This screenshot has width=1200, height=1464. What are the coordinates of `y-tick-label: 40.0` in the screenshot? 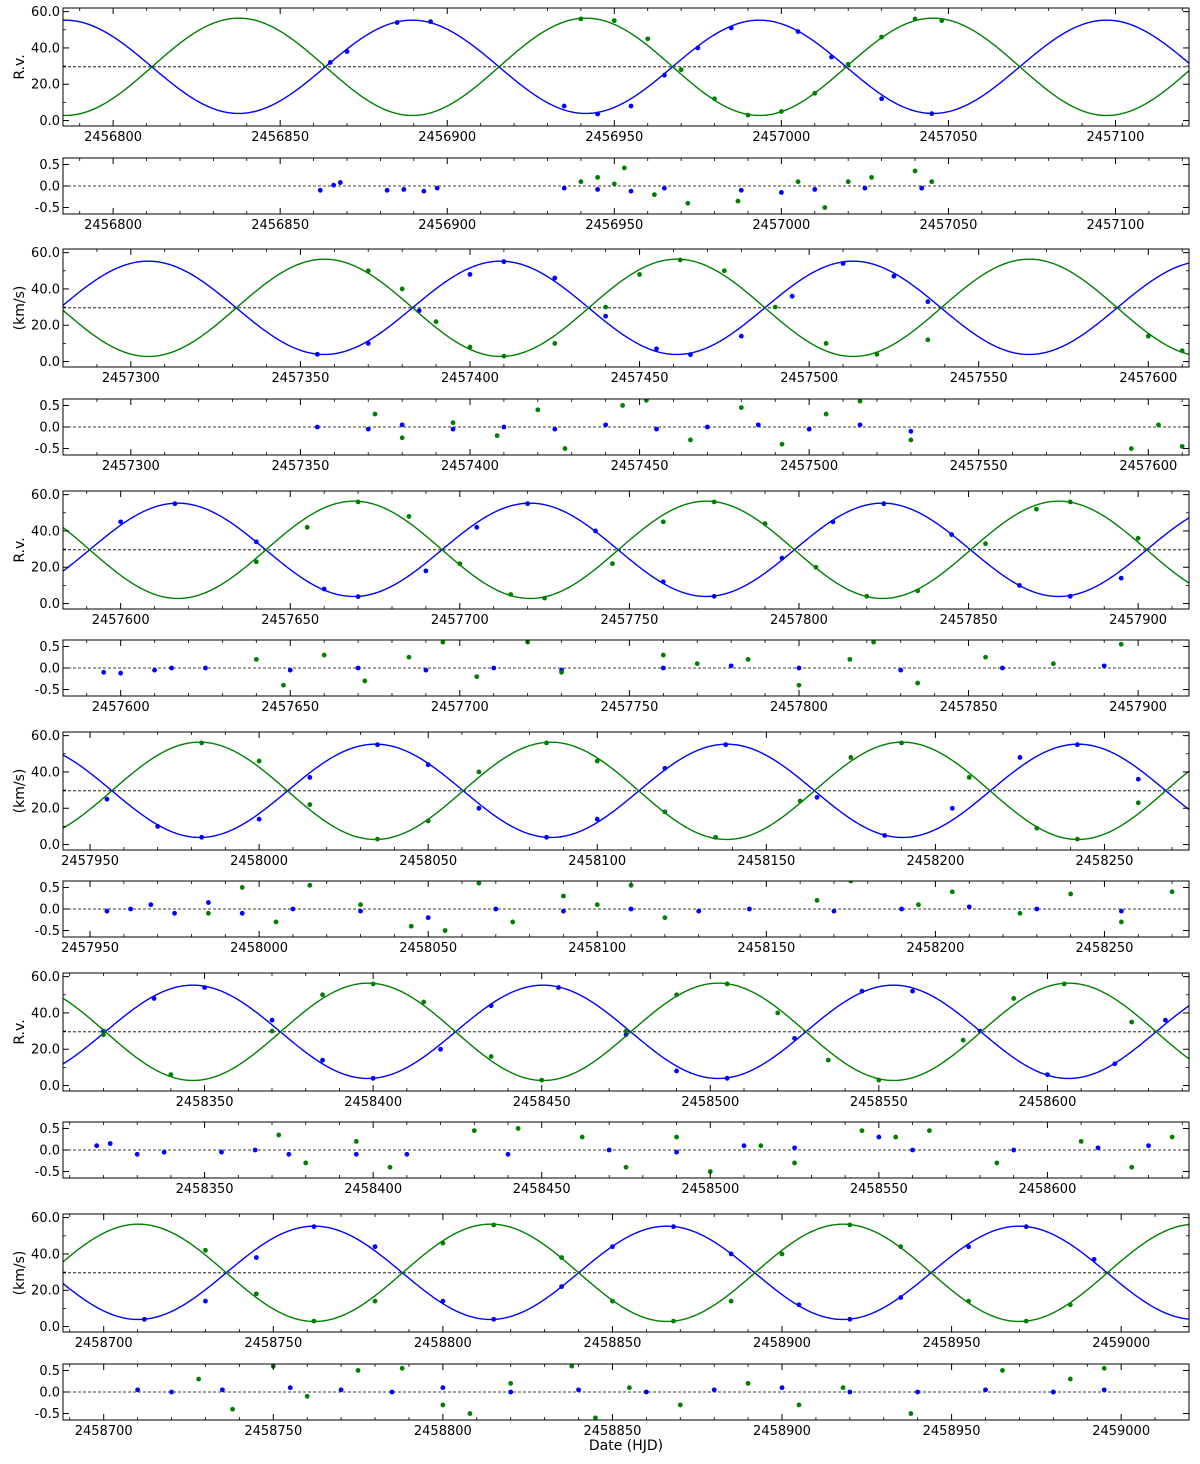 It's located at (45, 1254).